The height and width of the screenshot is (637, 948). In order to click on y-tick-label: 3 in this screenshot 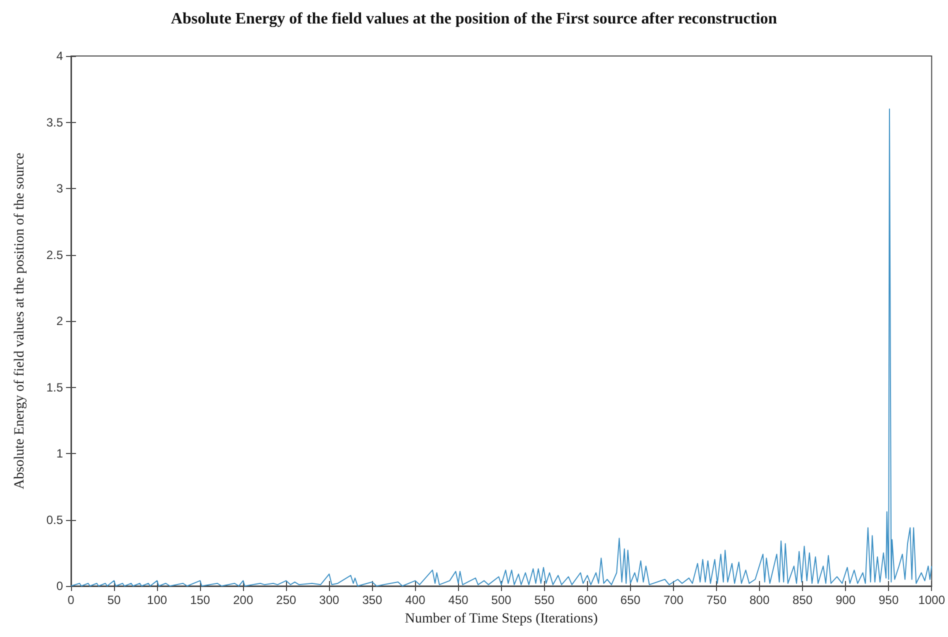, I will do `click(60, 189)`.